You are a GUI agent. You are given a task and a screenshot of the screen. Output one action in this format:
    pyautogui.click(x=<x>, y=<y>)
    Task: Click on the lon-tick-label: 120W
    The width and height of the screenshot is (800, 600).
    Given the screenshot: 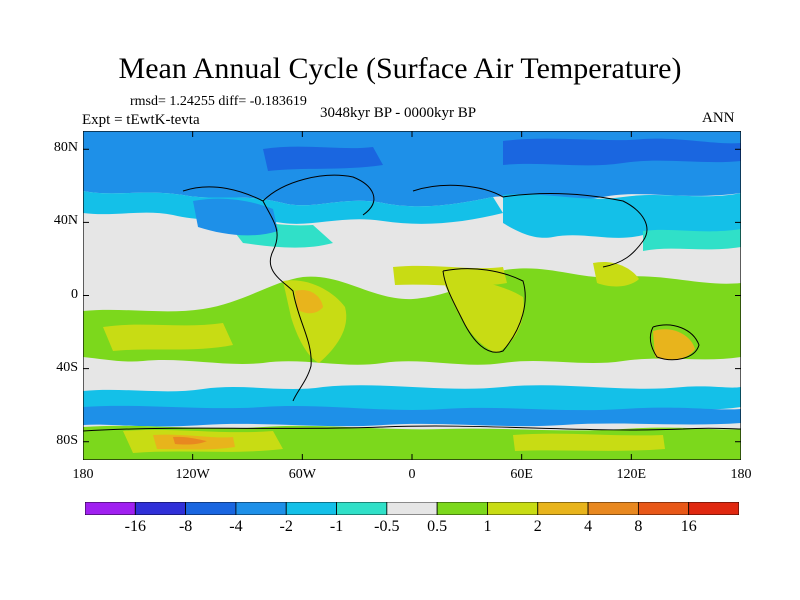 What is the action you would take?
    pyautogui.click(x=192, y=474)
    